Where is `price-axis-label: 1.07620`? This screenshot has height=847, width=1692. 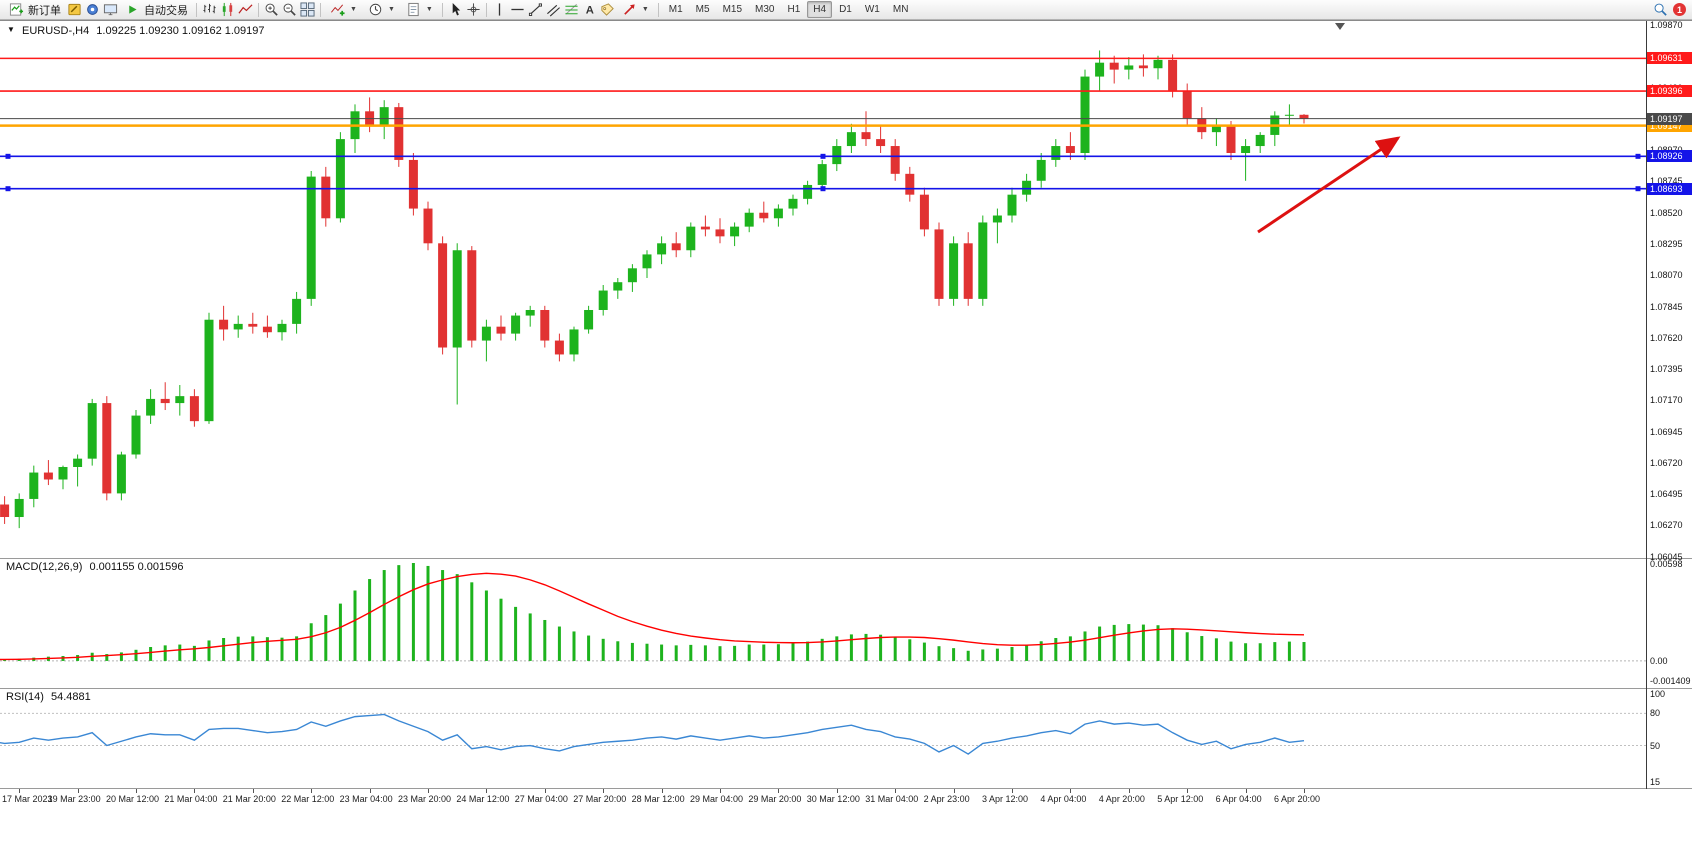 price-axis-label: 1.07620 is located at coordinates (1666, 337).